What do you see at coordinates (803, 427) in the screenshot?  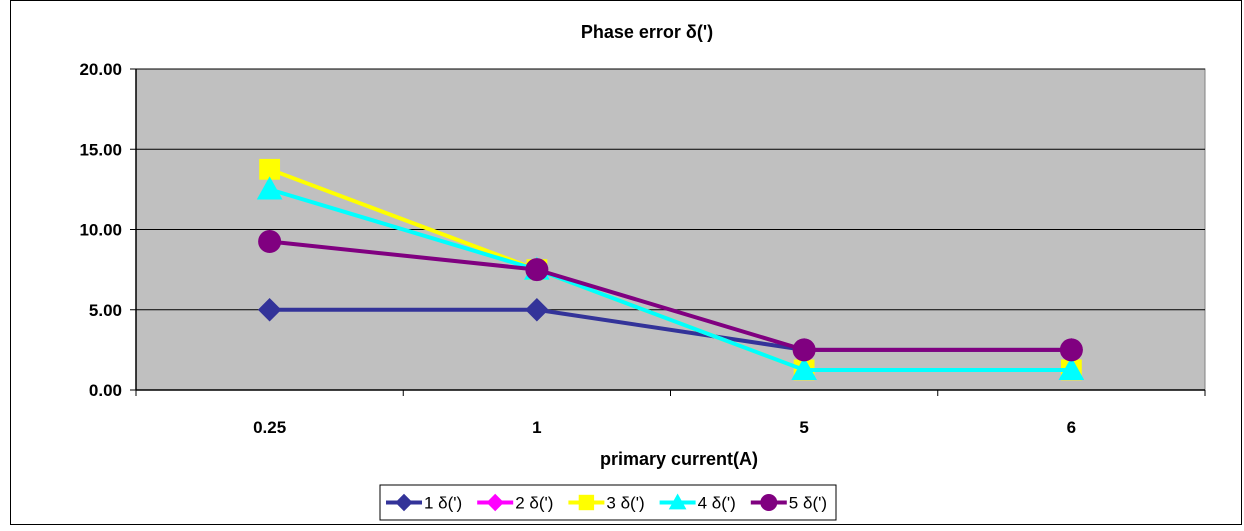 I see `x-tick-label: 5` at bounding box center [803, 427].